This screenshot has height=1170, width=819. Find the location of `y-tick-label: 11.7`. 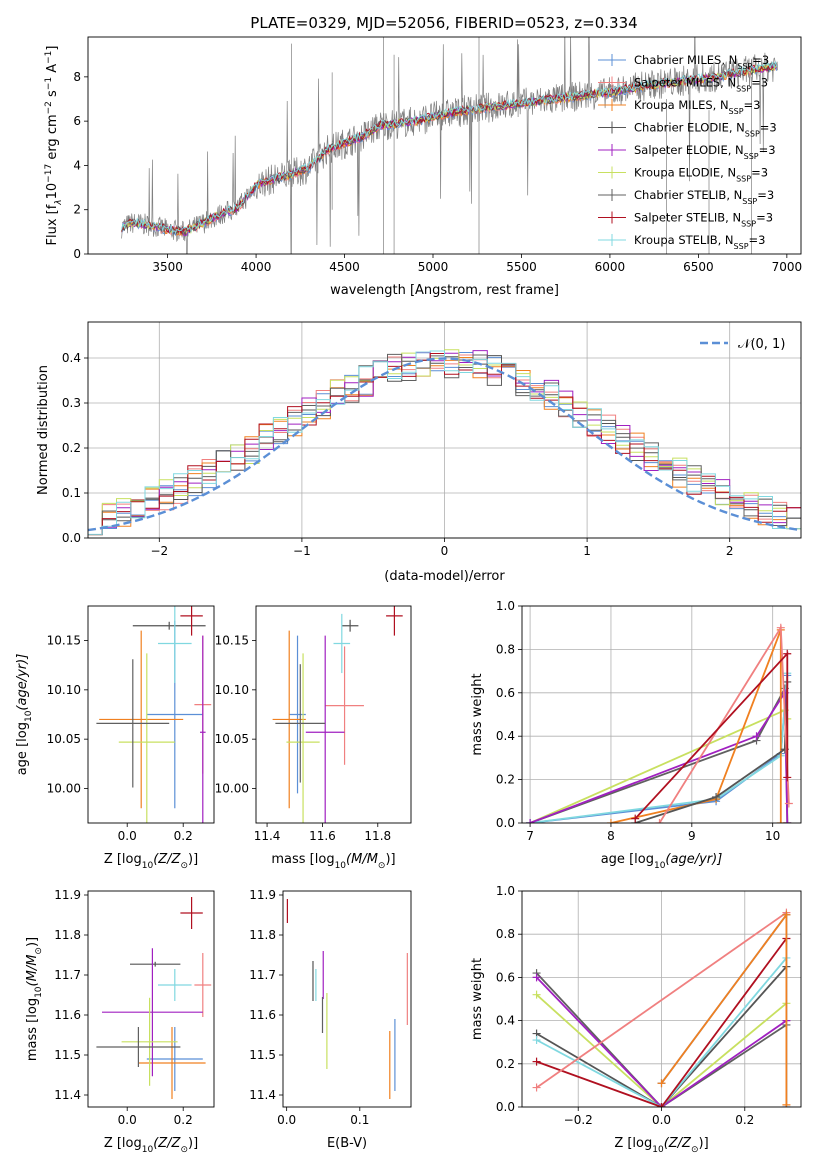

y-tick-label: 11.7 is located at coordinates (262, 975).